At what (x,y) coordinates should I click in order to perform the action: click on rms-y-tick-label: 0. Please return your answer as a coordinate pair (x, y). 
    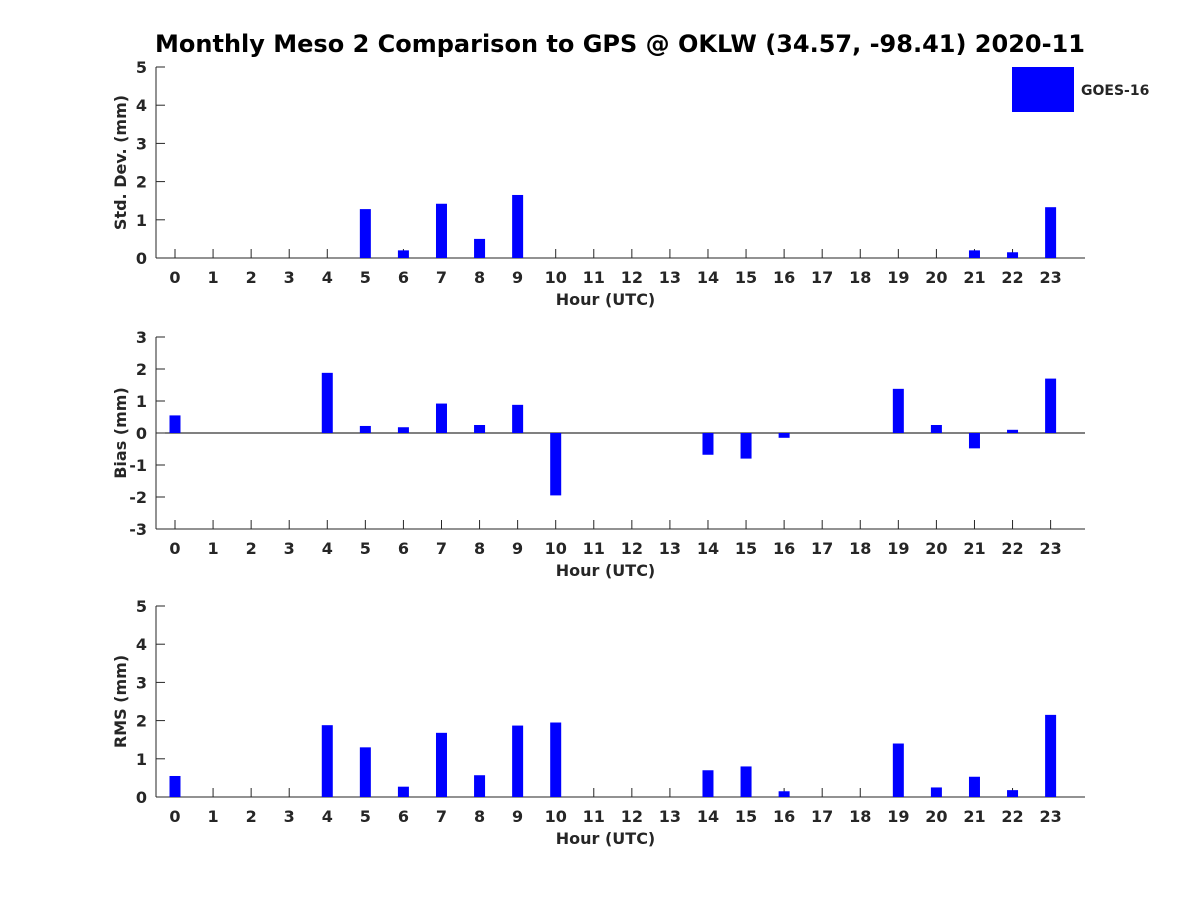
    Looking at the image, I should click on (141, 797).